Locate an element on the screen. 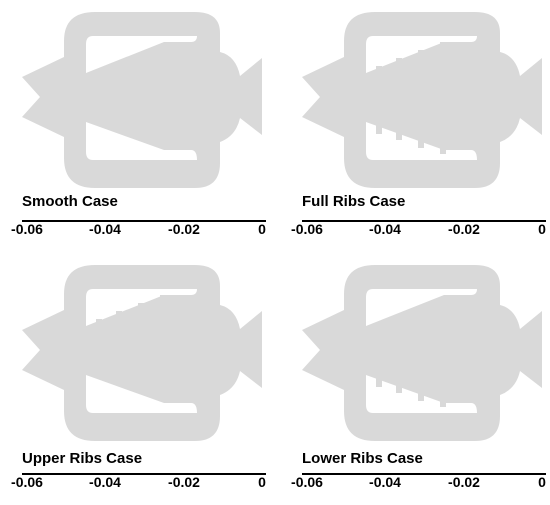 The height and width of the screenshot is (505, 550). case-label: Smooth Case is located at coordinates (70, 201).